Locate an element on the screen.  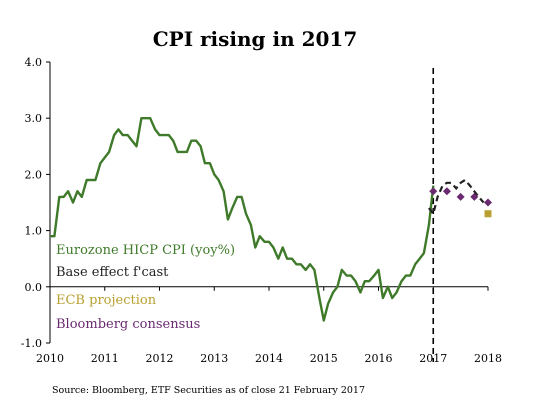
x-tick-label: 2014 is located at coordinates (269, 358).